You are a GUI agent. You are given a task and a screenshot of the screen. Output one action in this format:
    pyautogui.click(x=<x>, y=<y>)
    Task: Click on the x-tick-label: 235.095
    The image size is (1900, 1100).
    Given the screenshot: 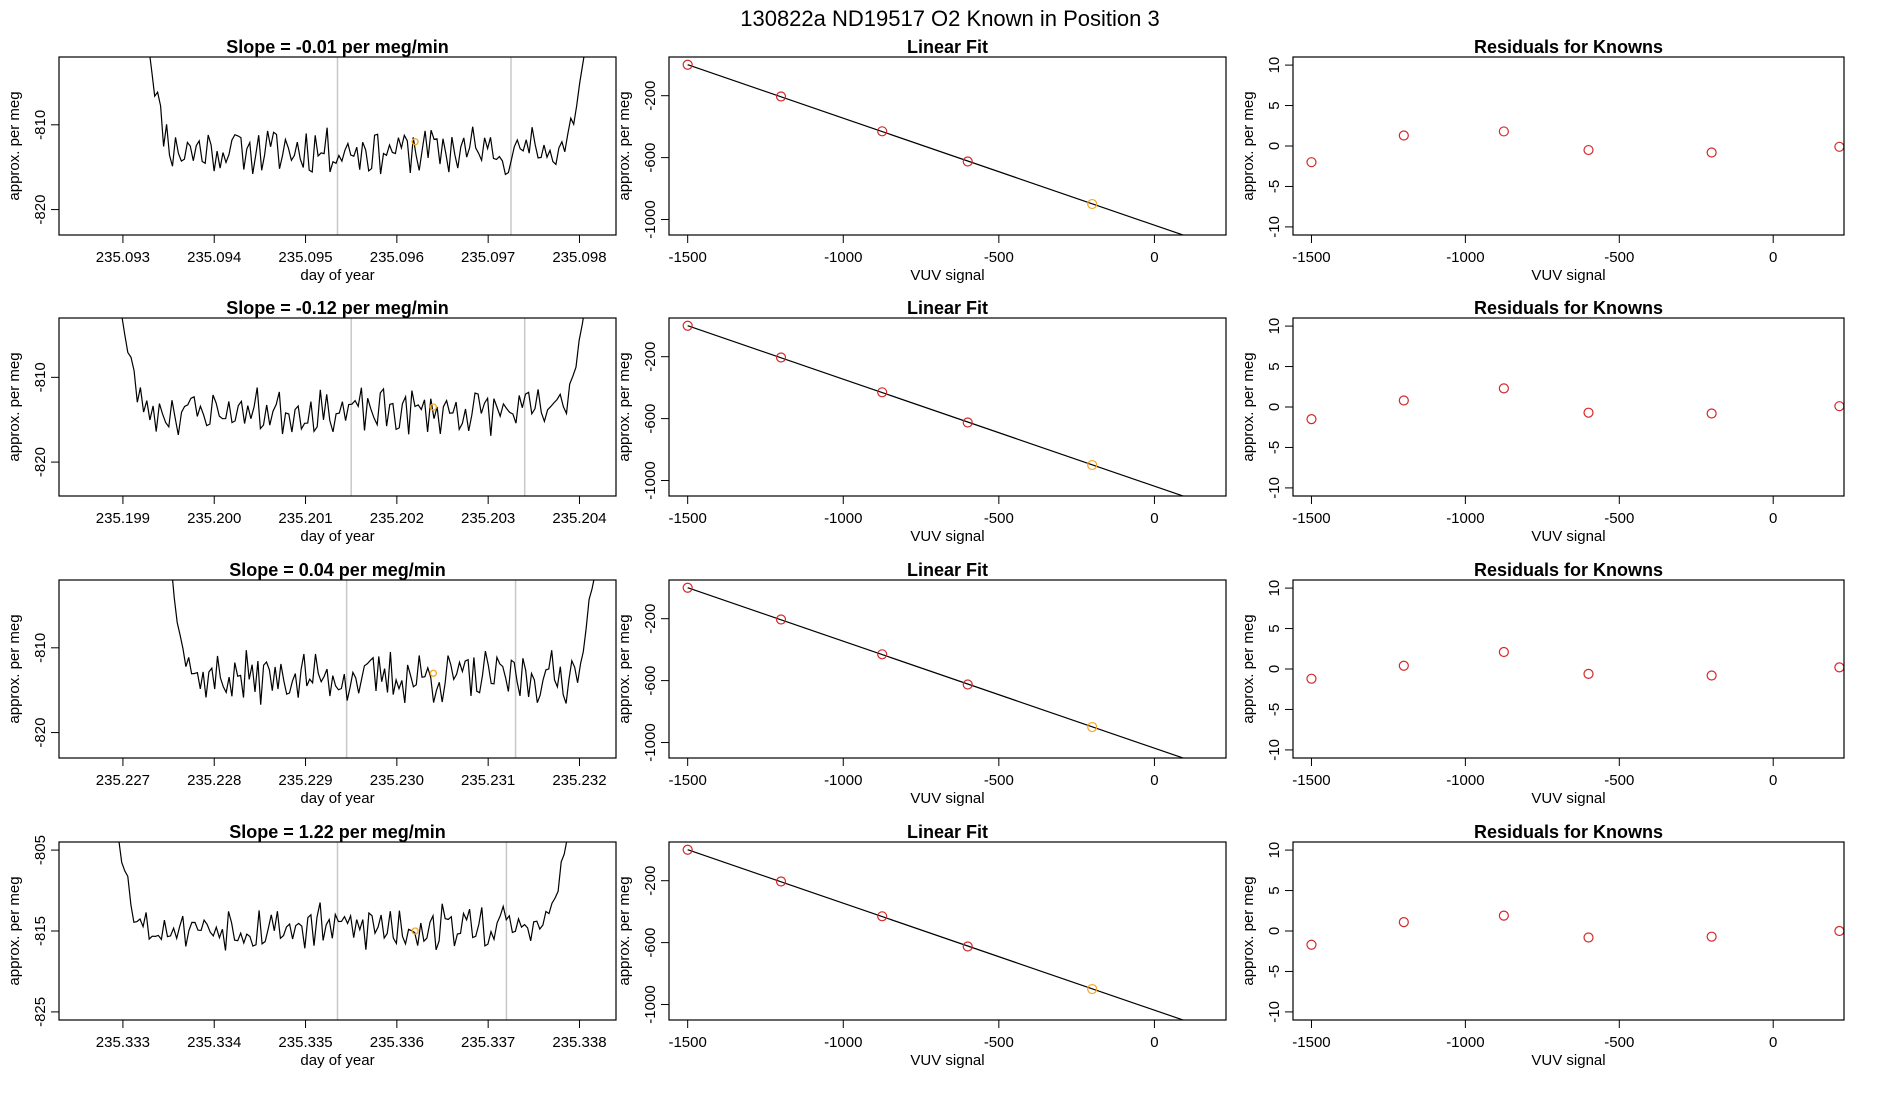 What is the action you would take?
    pyautogui.click(x=305, y=257)
    